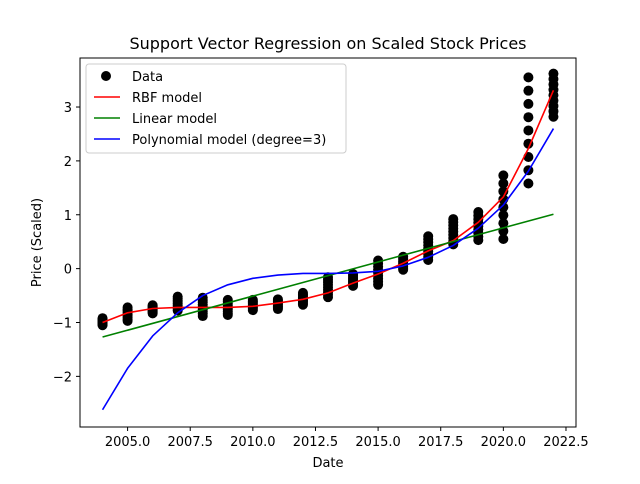 This screenshot has width=640, height=484. What do you see at coordinates (316, 442) in the screenshot?
I see `x-tick-label: 2012.5` at bounding box center [316, 442].